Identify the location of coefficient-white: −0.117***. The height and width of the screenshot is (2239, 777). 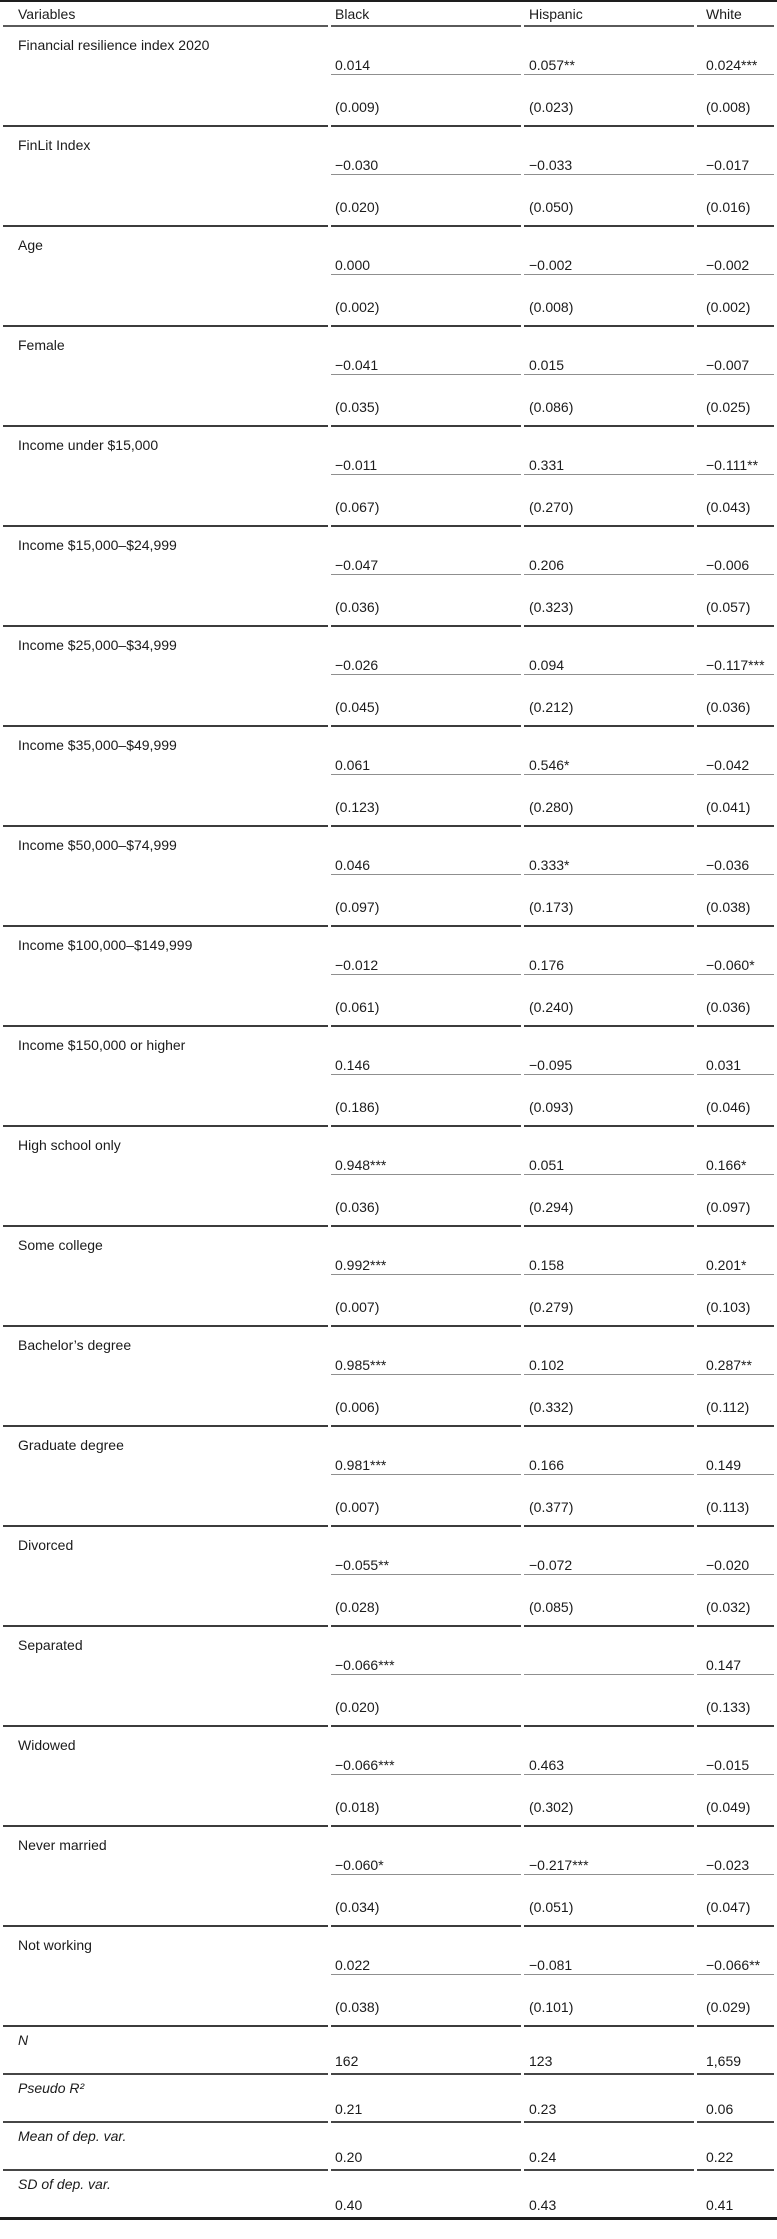
(735, 665).